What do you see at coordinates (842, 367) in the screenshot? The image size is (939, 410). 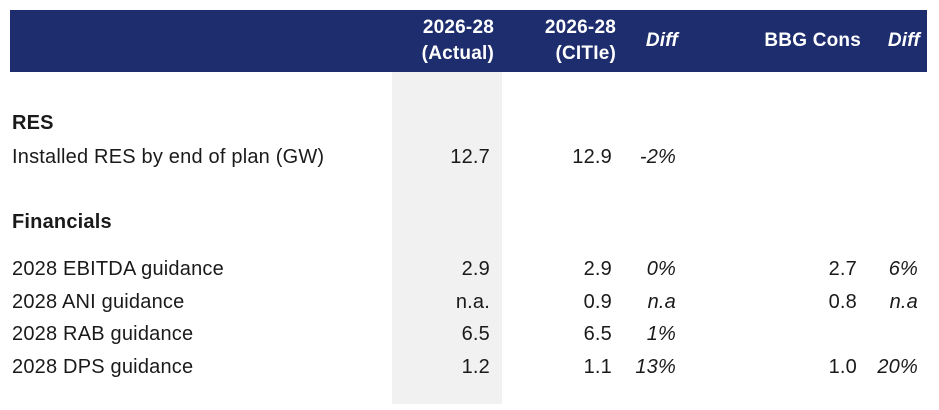 I see `cell-bbg: 1.0` at bounding box center [842, 367].